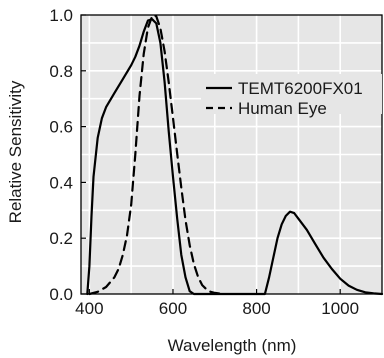  Describe the element at coordinates (15, 151) in the screenshot. I see `y-axis-title: Relative Sensitivity` at that location.